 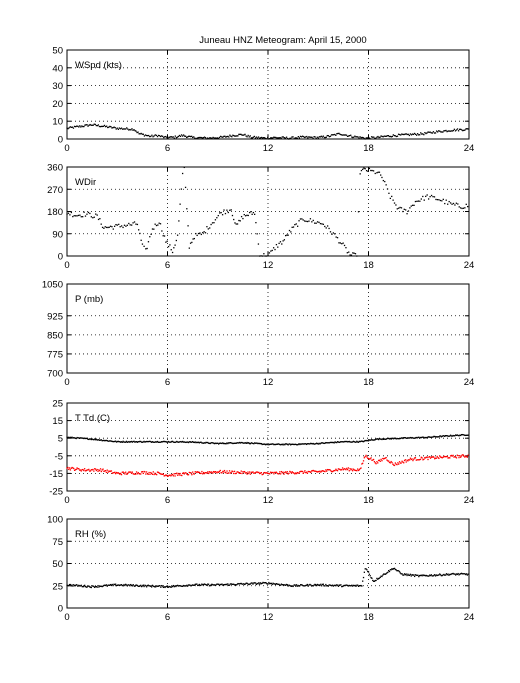 What do you see at coordinates (57, 122) in the screenshot?
I see `y-tick-label: 10` at bounding box center [57, 122].